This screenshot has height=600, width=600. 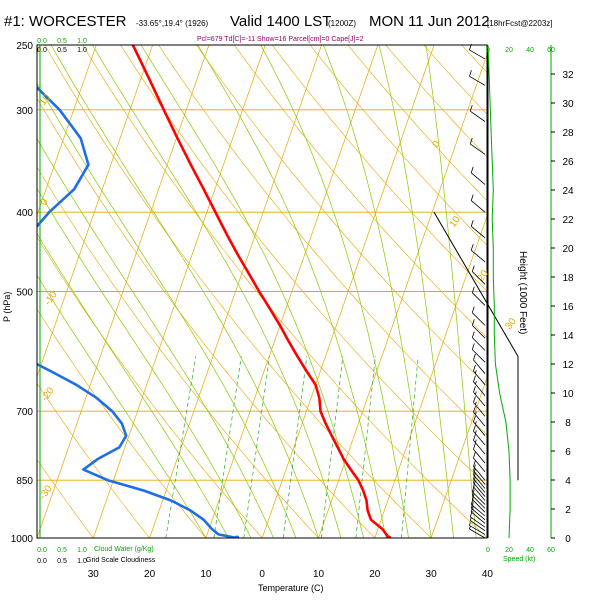 What do you see at coordinates (488, 574) in the screenshot?
I see `temperature-tick-label: 40` at bounding box center [488, 574].